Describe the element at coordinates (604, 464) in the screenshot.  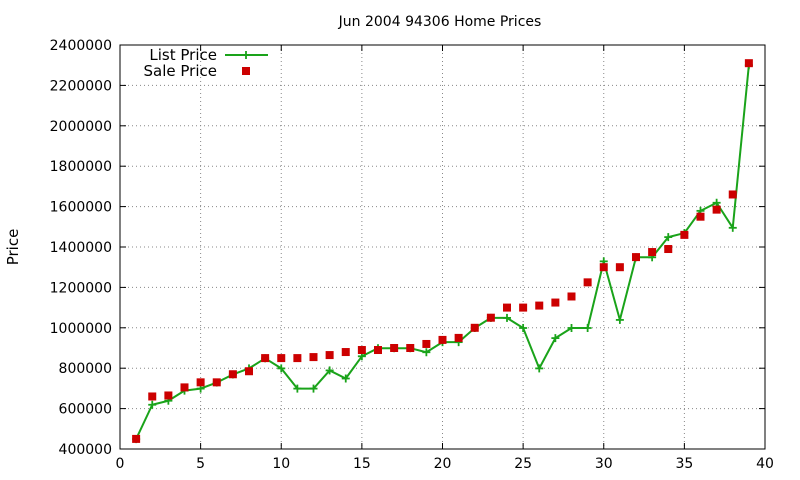
I see `x-tick-label: 30` at that location.